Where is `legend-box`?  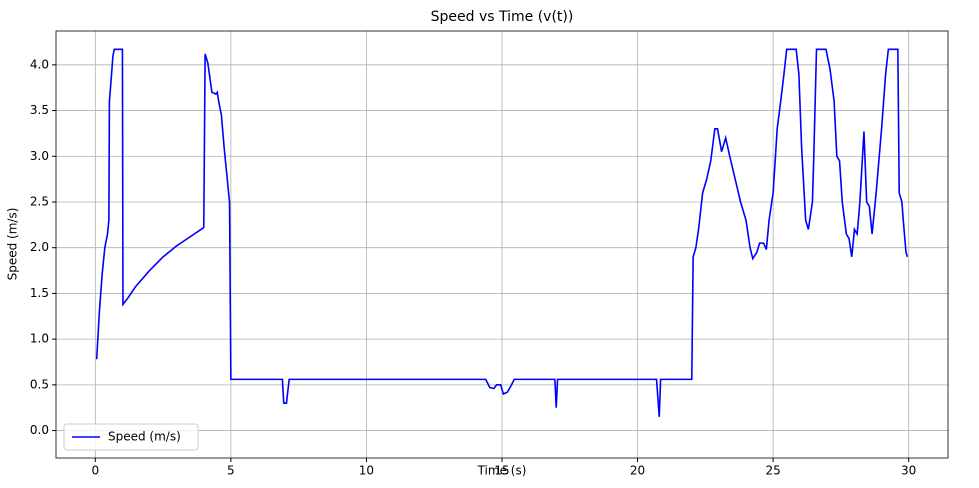
legend-box is located at coordinates (131, 437).